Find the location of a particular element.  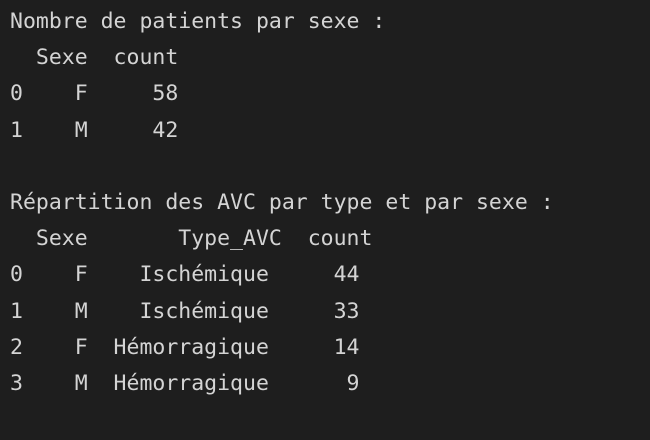

stroke-distribution-header: Sexe Type_AVC count is located at coordinates (191, 239).